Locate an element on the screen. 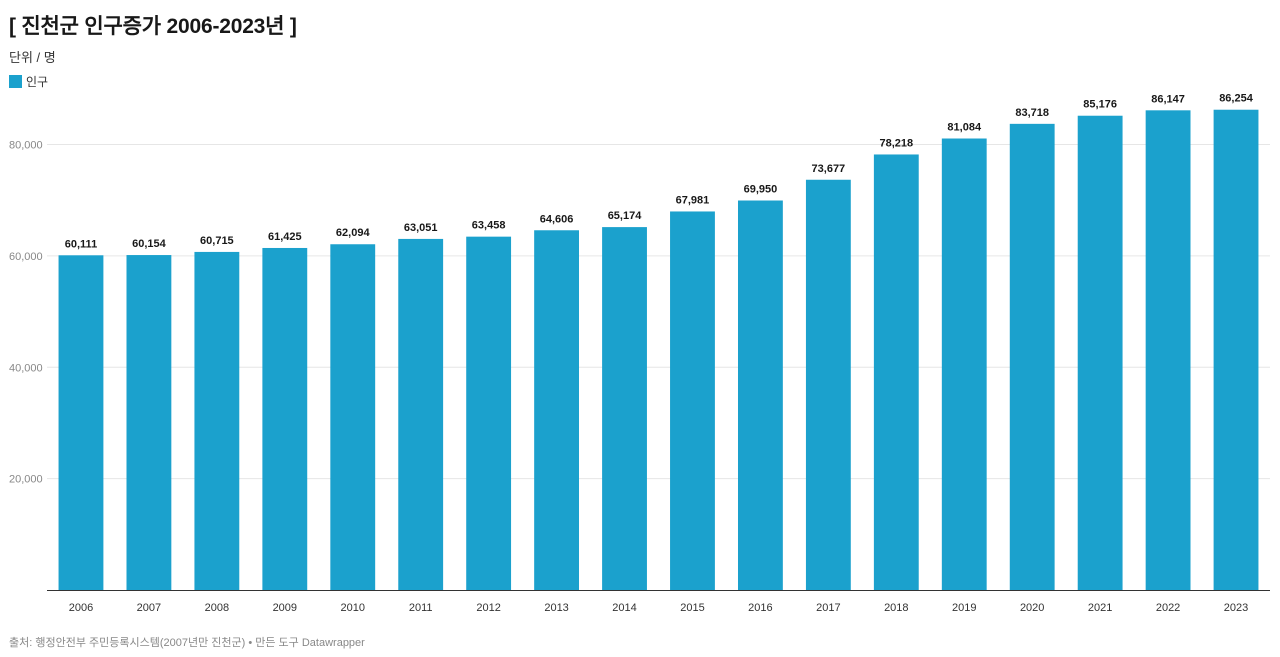 The image size is (1280, 657). data-label: 60,111 is located at coordinates (81, 244).